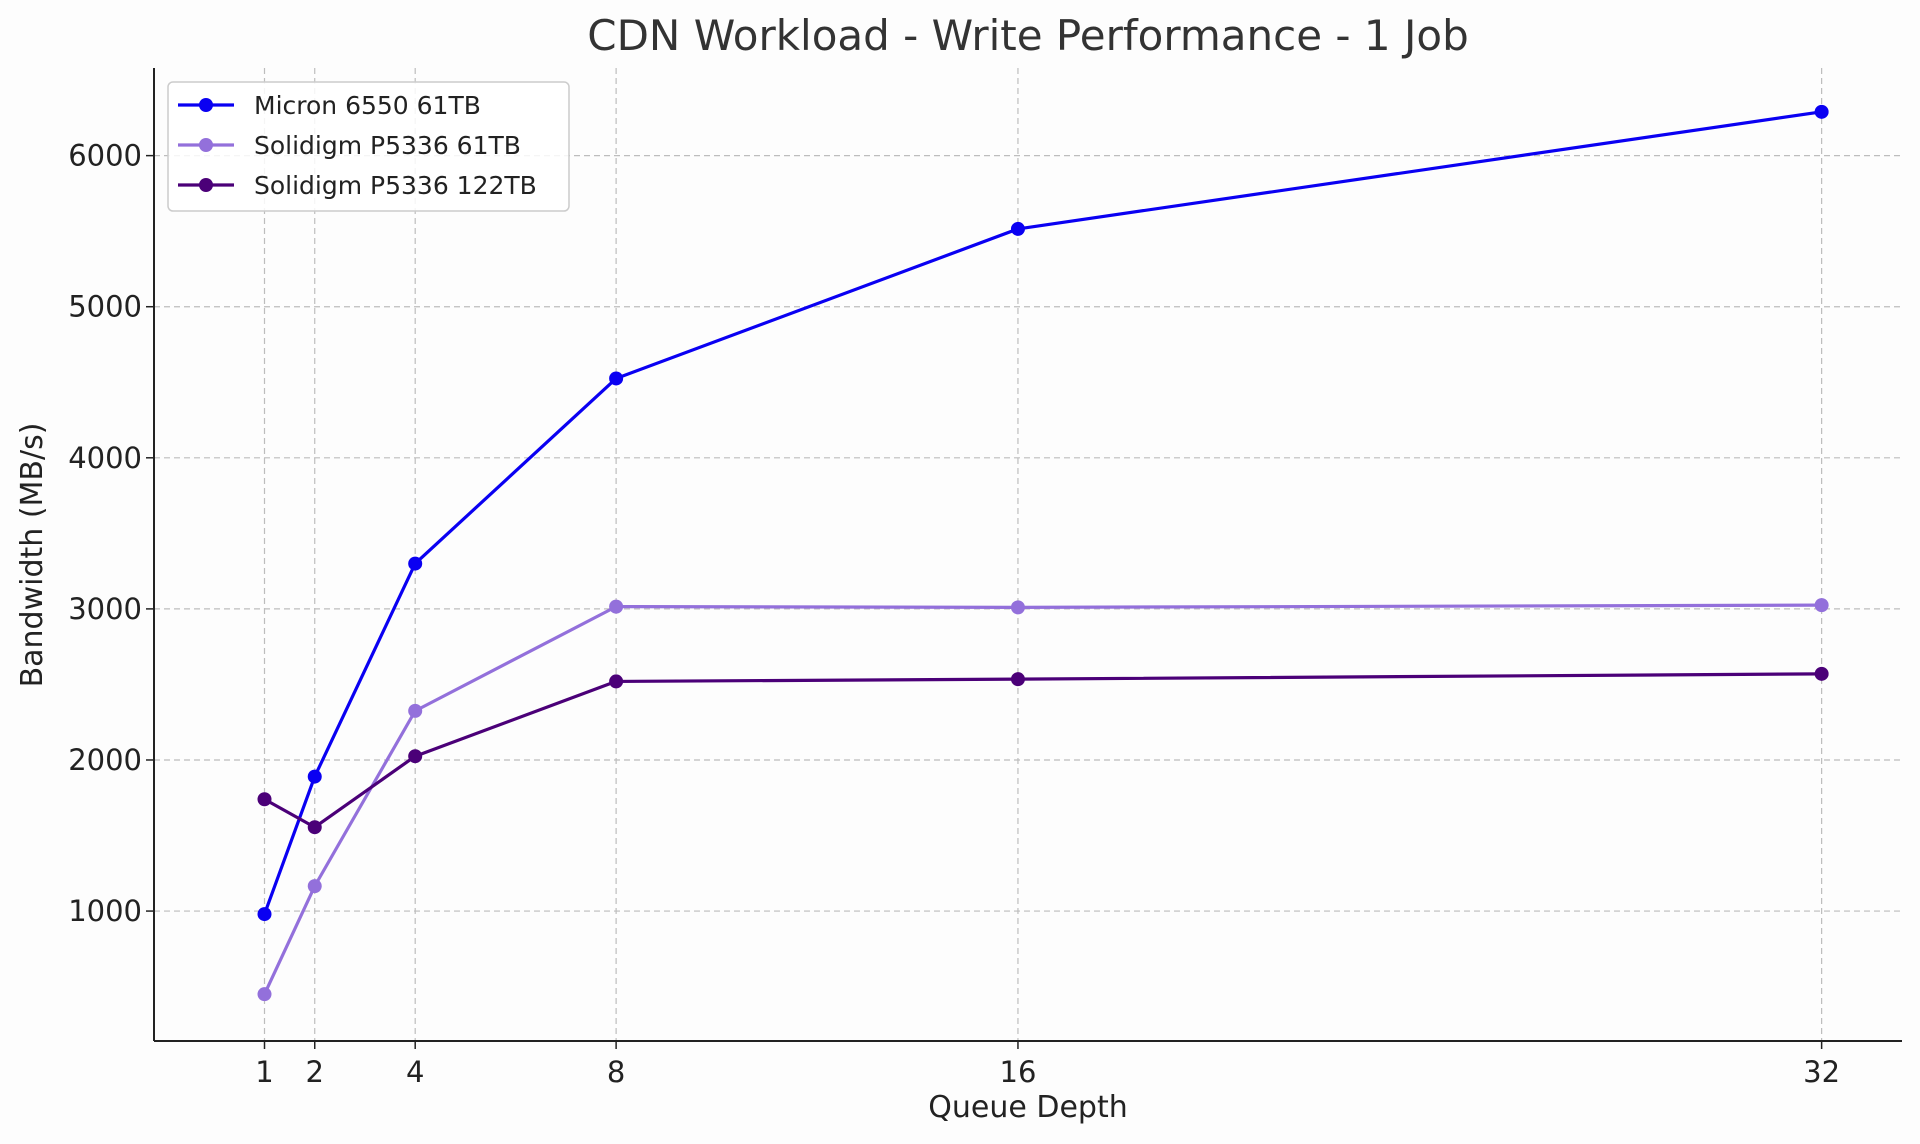  I want to click on y-tick-label: 3000, so click(105, 609).